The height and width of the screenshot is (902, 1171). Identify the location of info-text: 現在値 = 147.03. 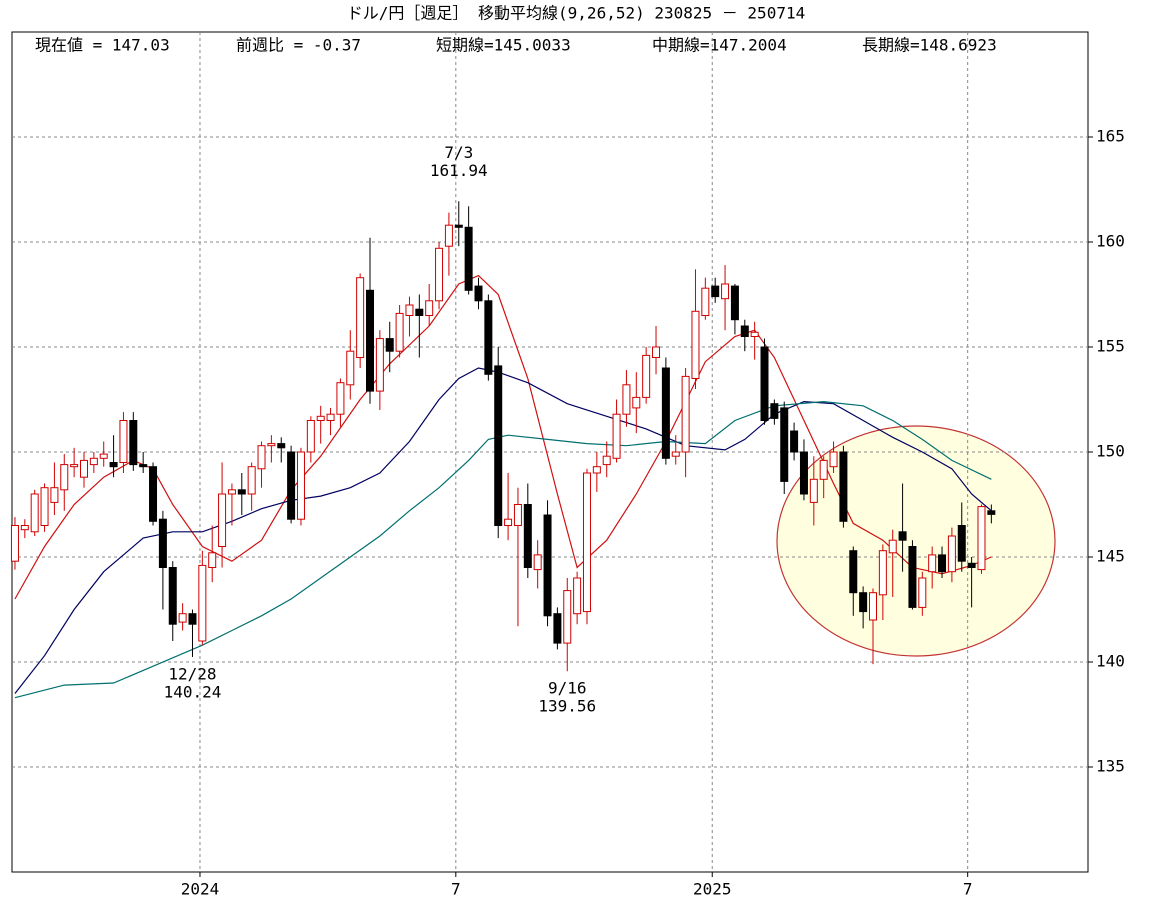
(102, 45).